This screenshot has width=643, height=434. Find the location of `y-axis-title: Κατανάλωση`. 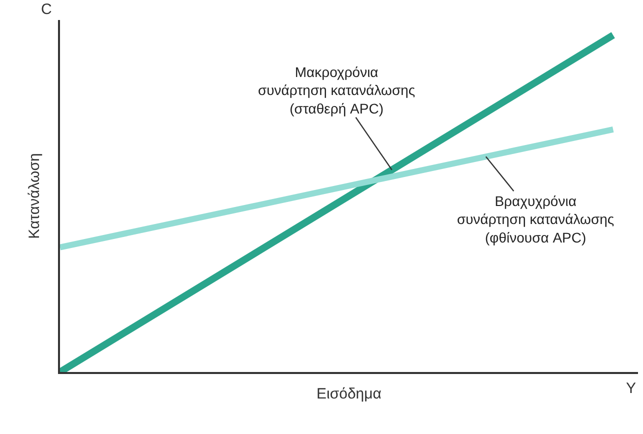

y-axis-title: Κατανάλωση is located at coordinates (34, 196).